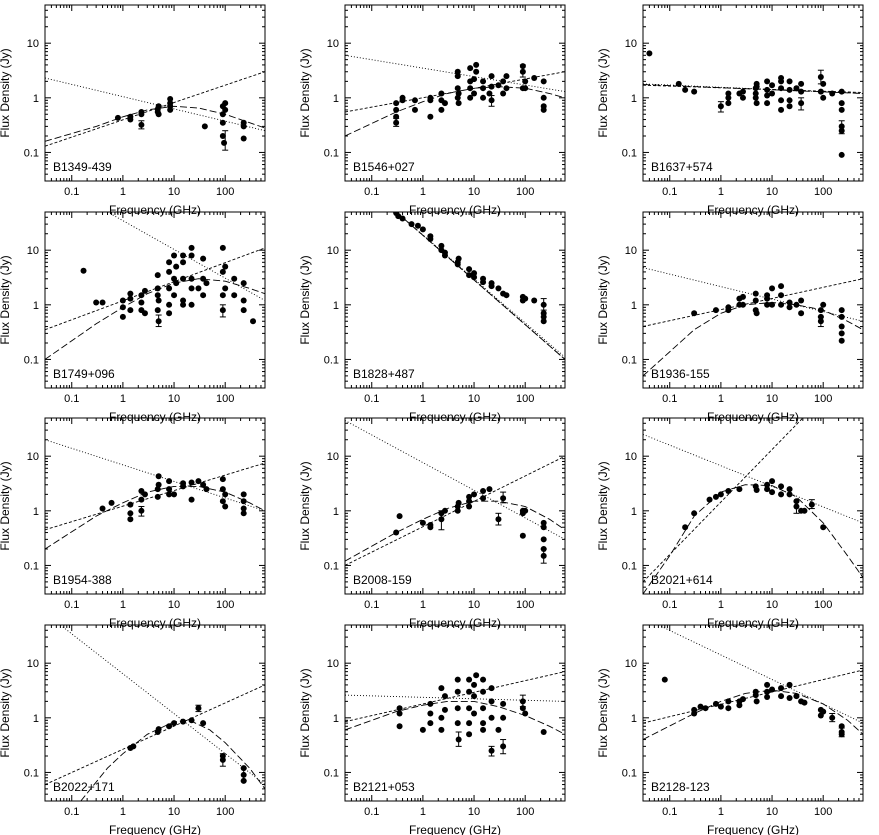  What do you see at coordinates (155, 735) in the screenshot?
I see `fit-line-short-dashed` at bounding box center [155, 735].